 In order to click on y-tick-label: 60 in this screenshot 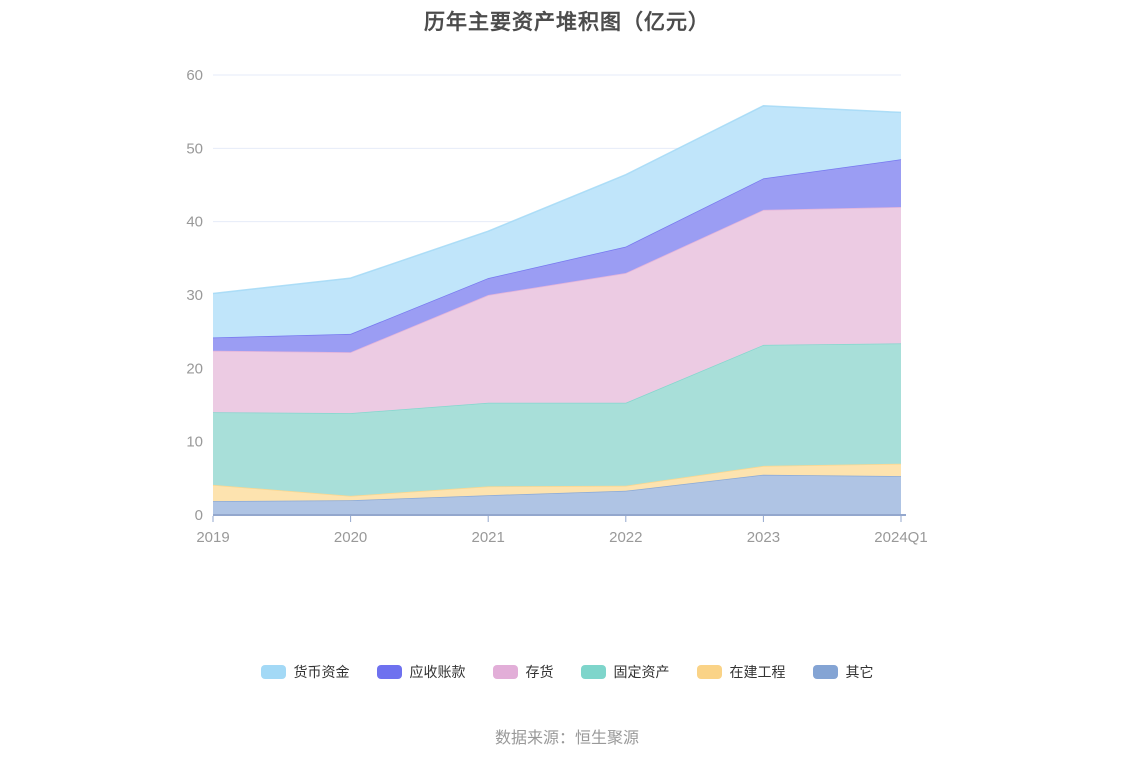, I will do `click(194, 75)`.